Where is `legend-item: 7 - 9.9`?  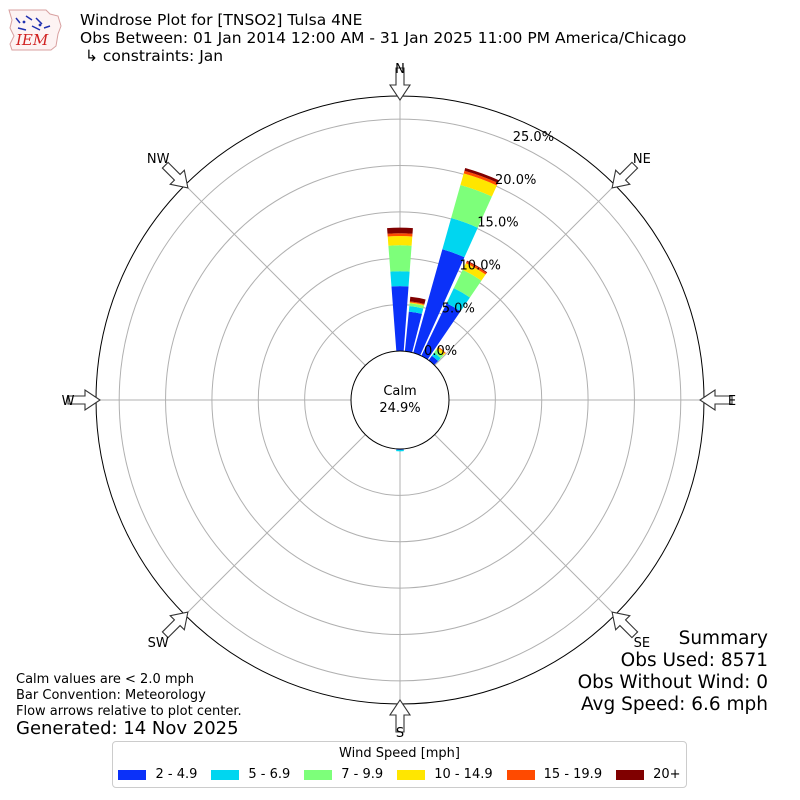 legend-item: 7 - 9.9 is located at coordinates (343, 774).